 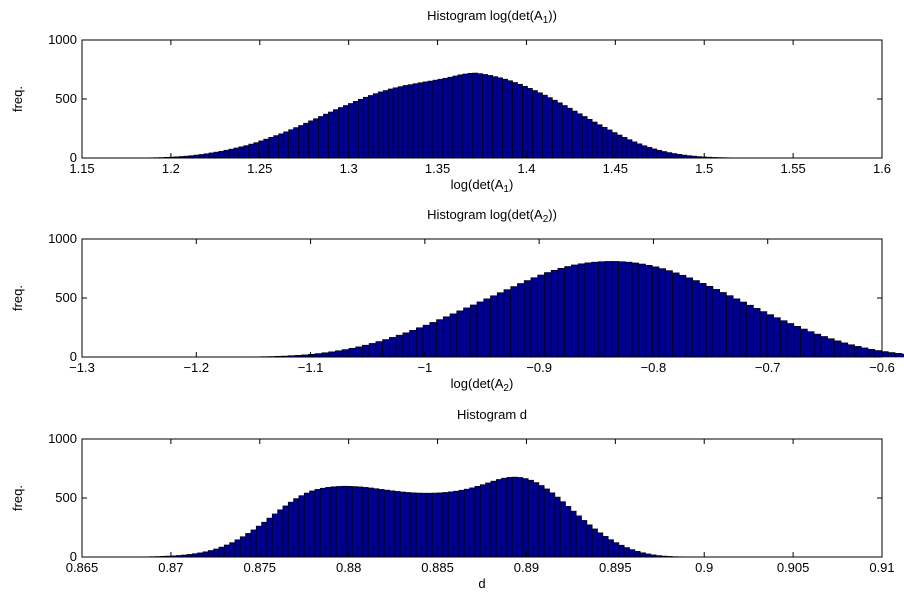 I want to click on x-tick-label: 1.15, so click(x=81, y=168).